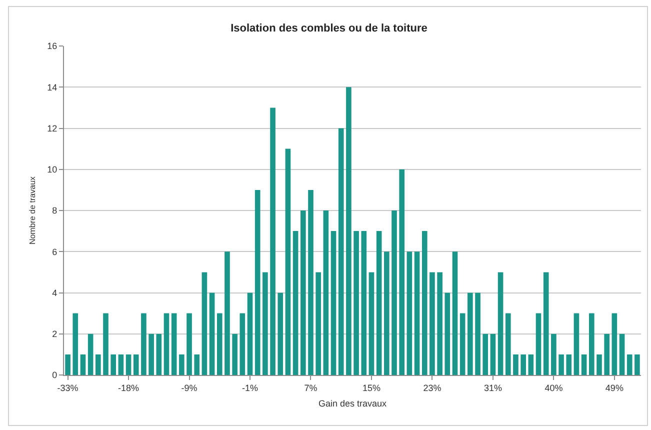 Image resolution: width=651 pixels, height=430 pixels. Describe the element at coordinates (353, 403) in the screenshot. I see `x-axis-title: Gain des travaux` at that location.